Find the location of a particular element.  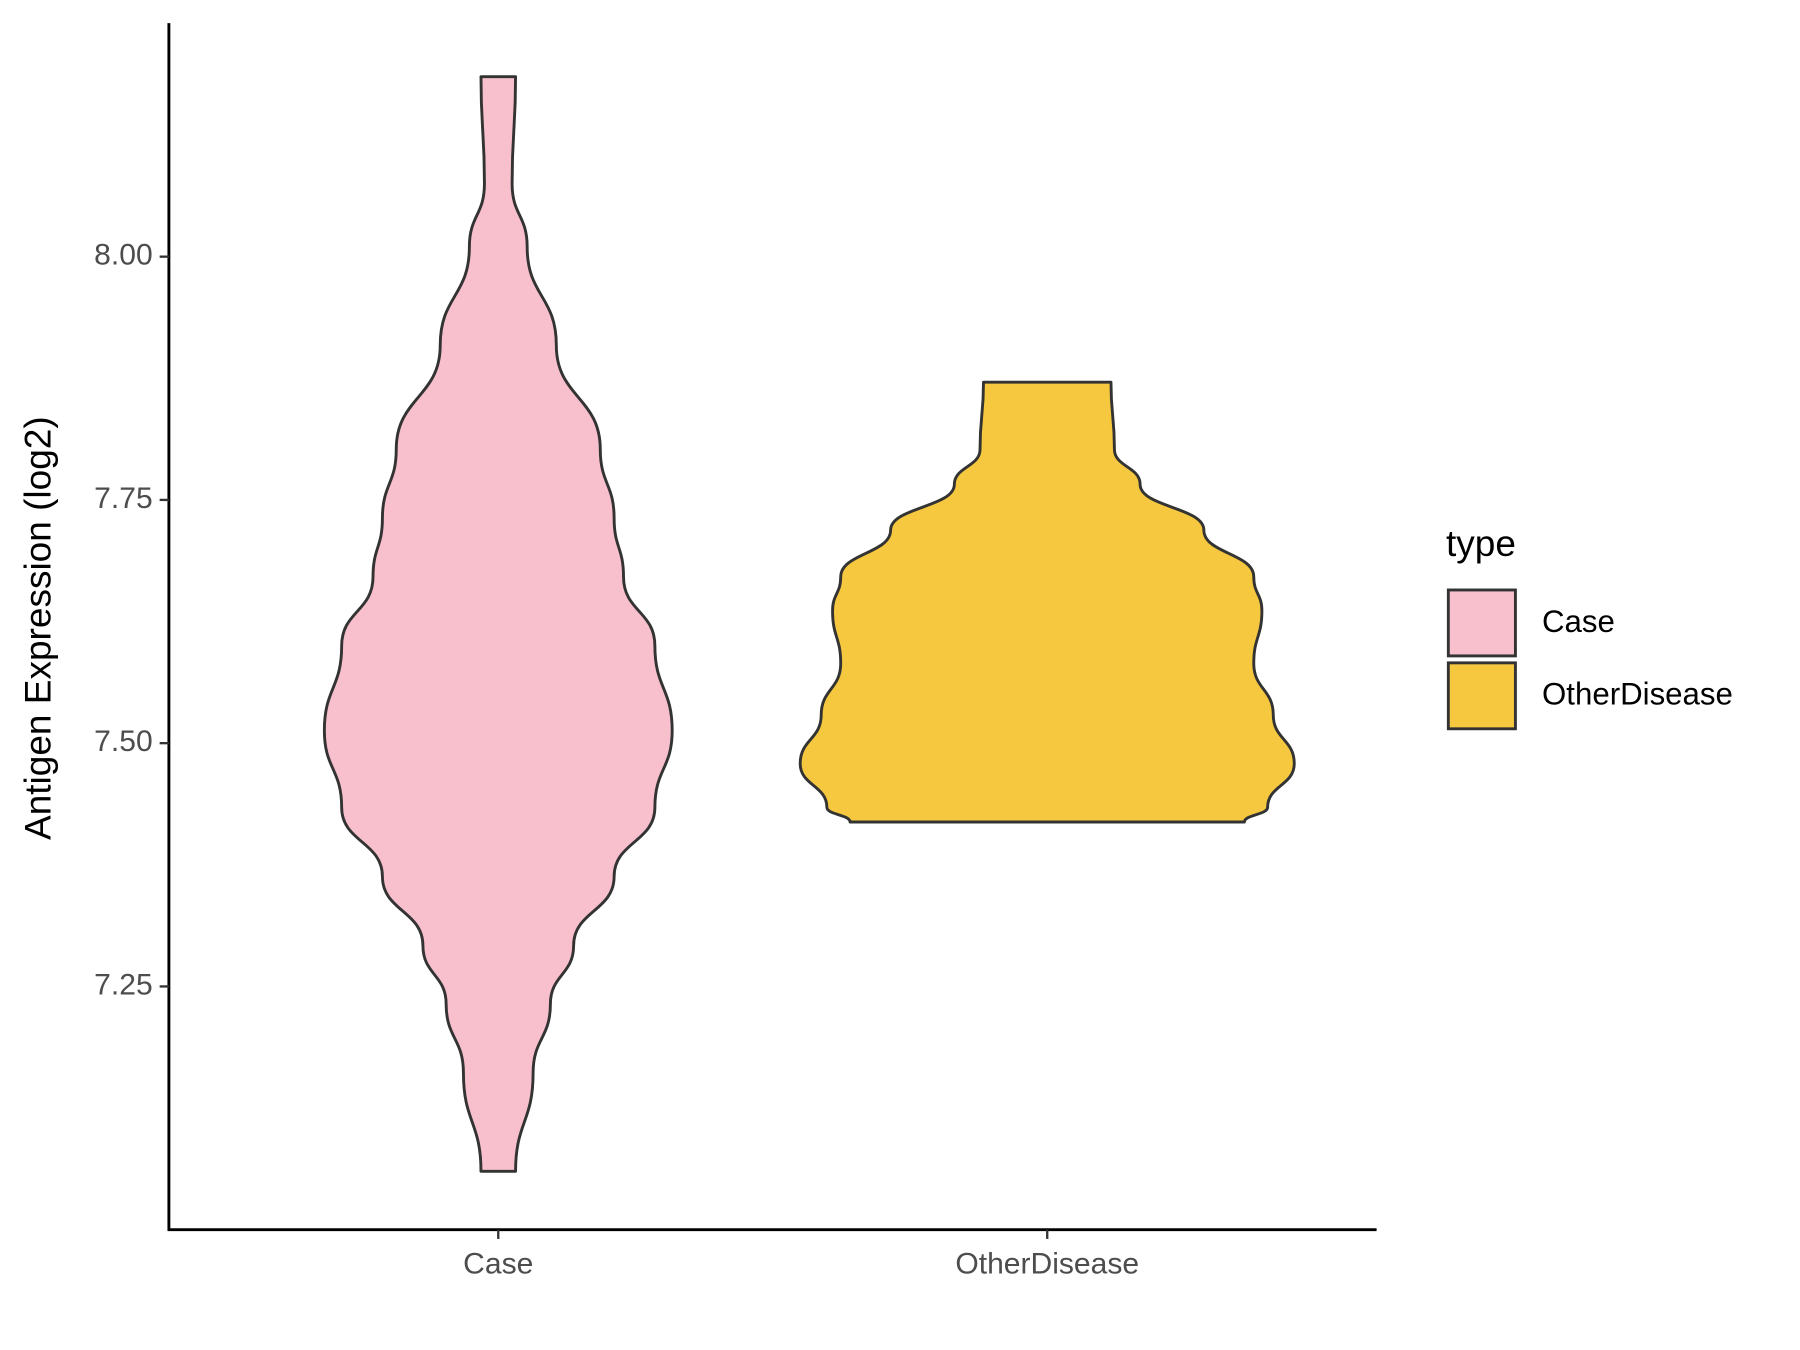

y-tick-label: 8.00 is located at coordinates (123, 255).